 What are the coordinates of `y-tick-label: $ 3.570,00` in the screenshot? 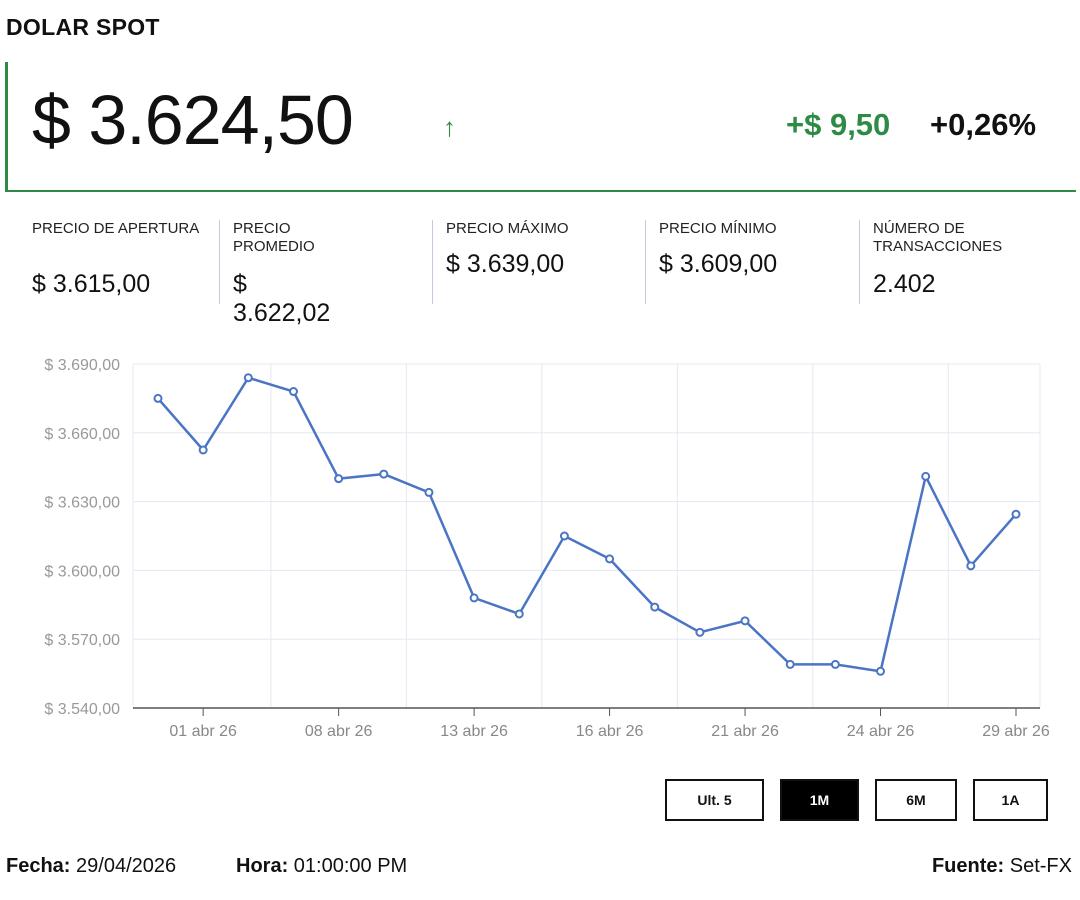 It's located at (82, 640).